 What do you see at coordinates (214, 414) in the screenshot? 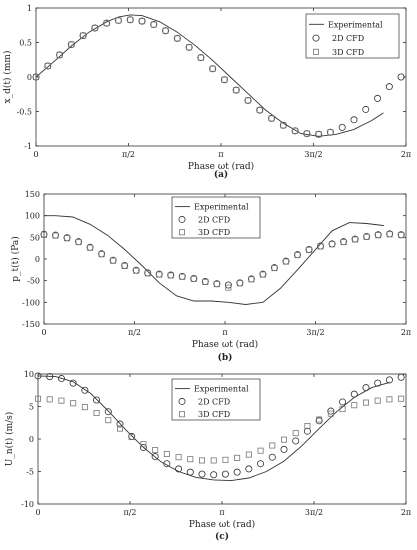
I see `legend-label: 3D CFD` at bounding box center [214, 414].